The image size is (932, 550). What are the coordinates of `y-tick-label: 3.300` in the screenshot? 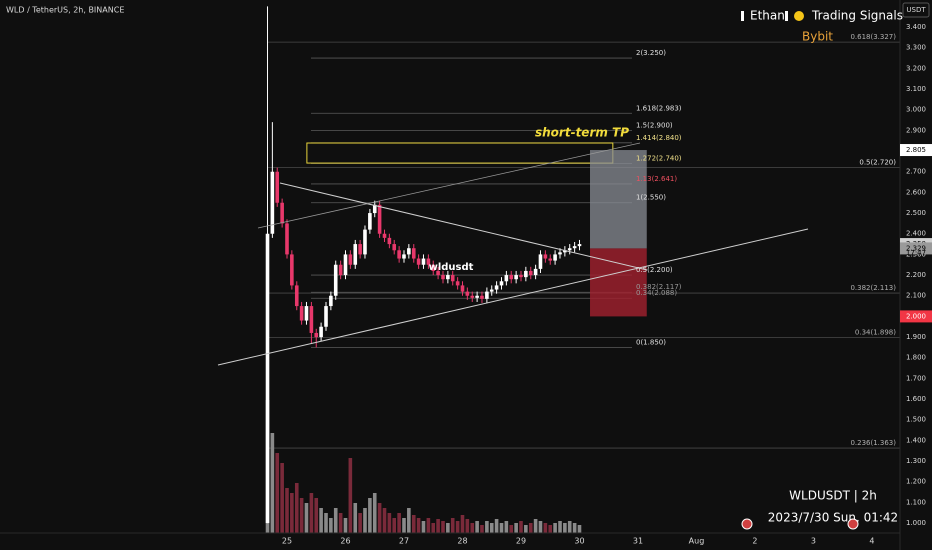 It's located at (916, 48).